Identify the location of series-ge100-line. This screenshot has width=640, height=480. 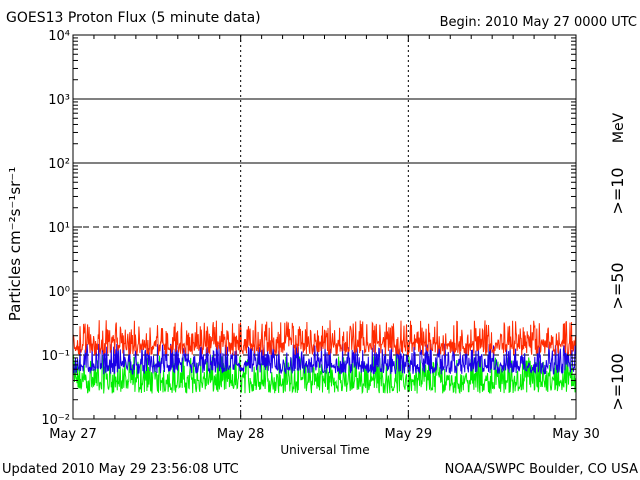
(324, 374).